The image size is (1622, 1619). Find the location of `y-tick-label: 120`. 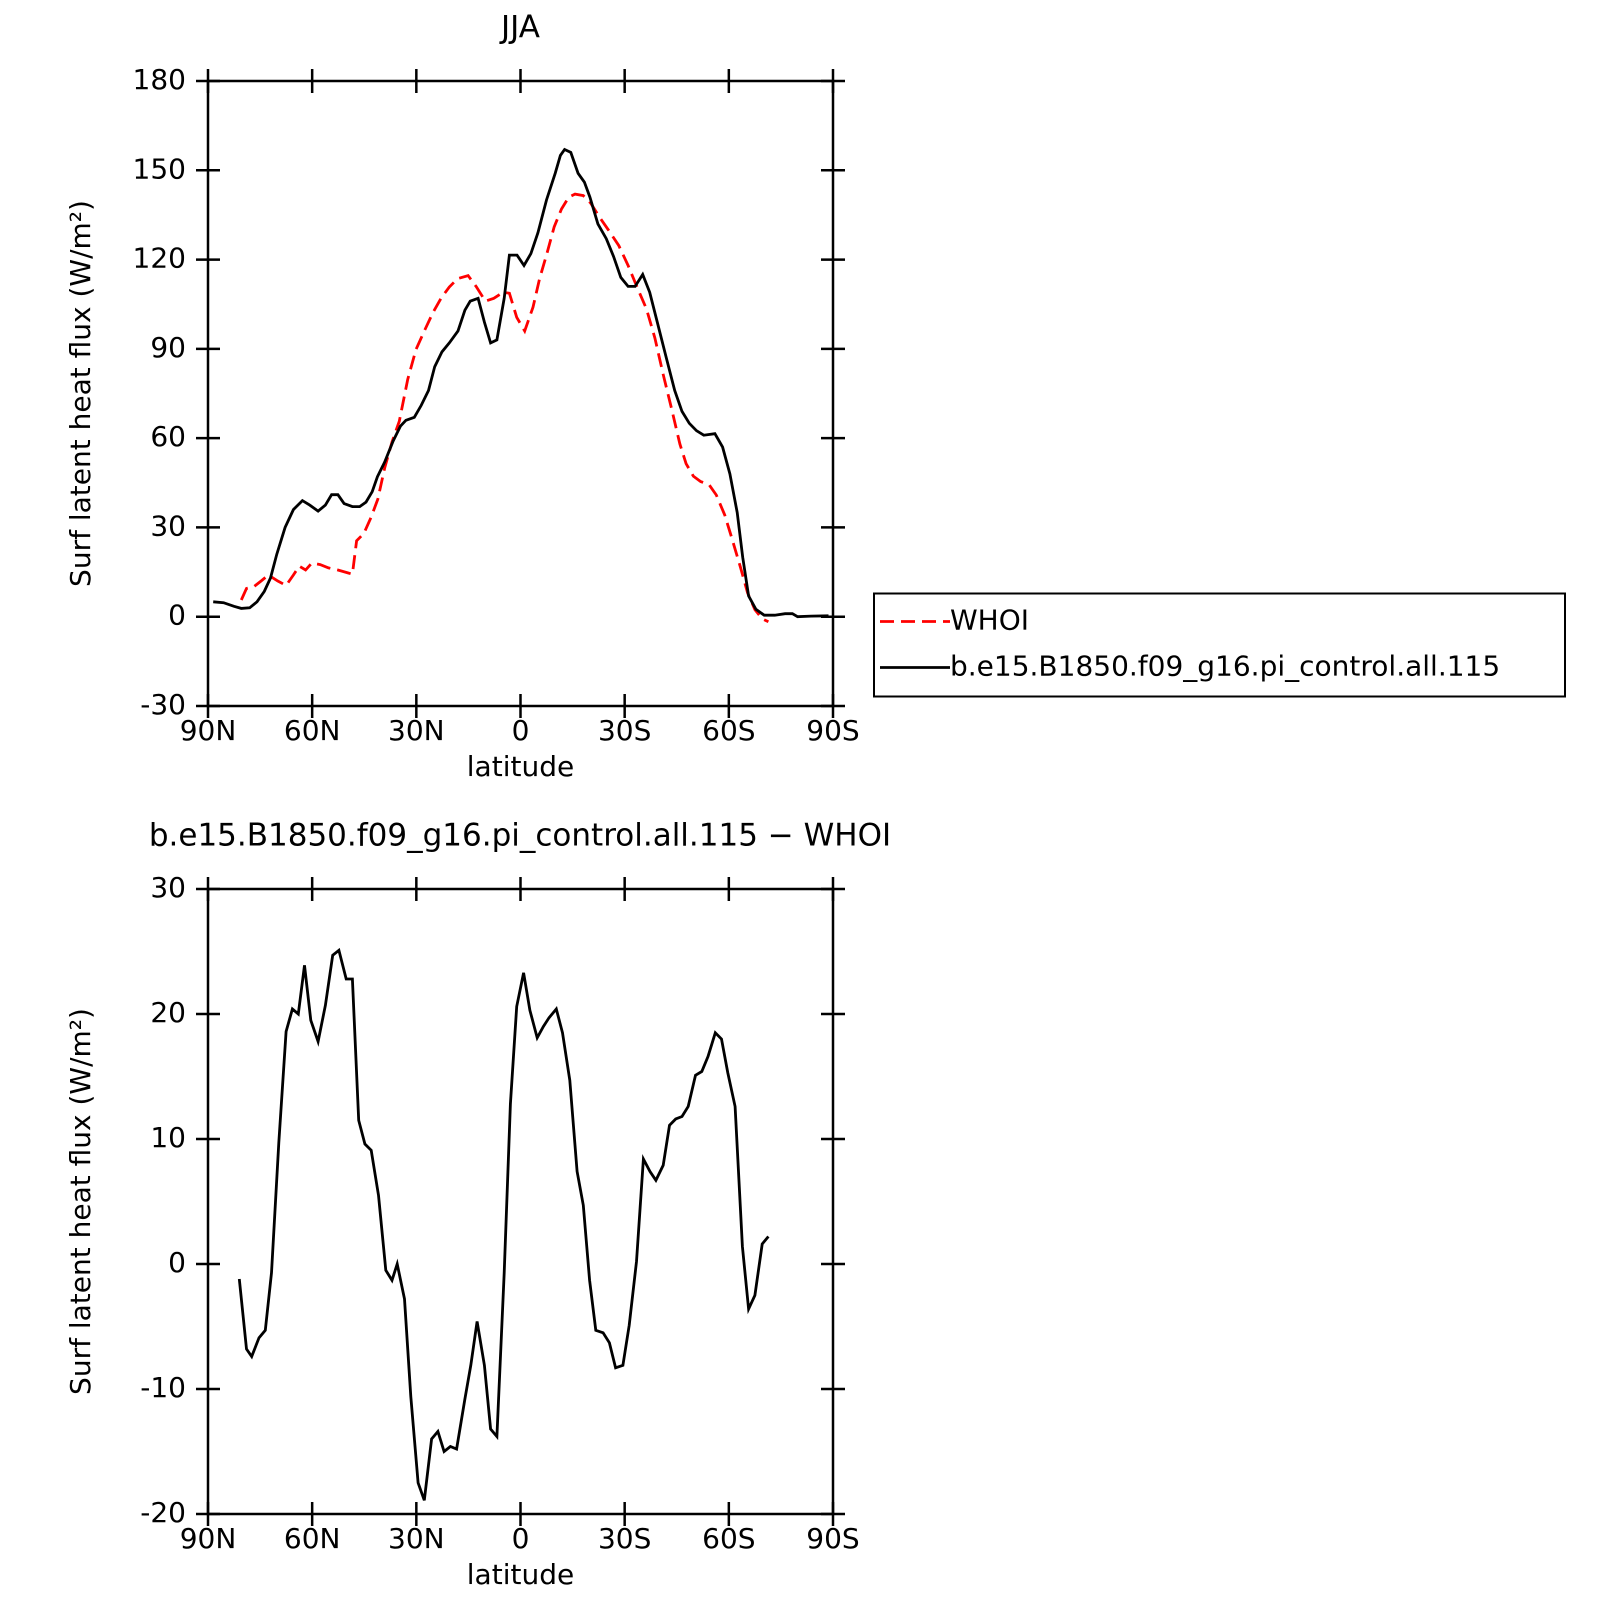

y-tick-label: 120 is located at coordinates (159, 258).